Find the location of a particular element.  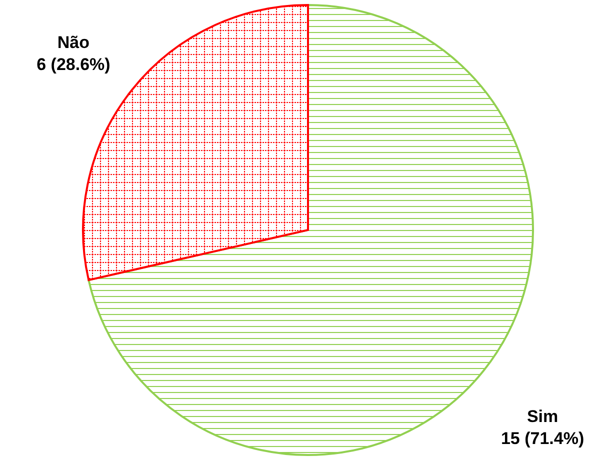

data-label: 15 (71.4%) is located at coordinates (542, 438).